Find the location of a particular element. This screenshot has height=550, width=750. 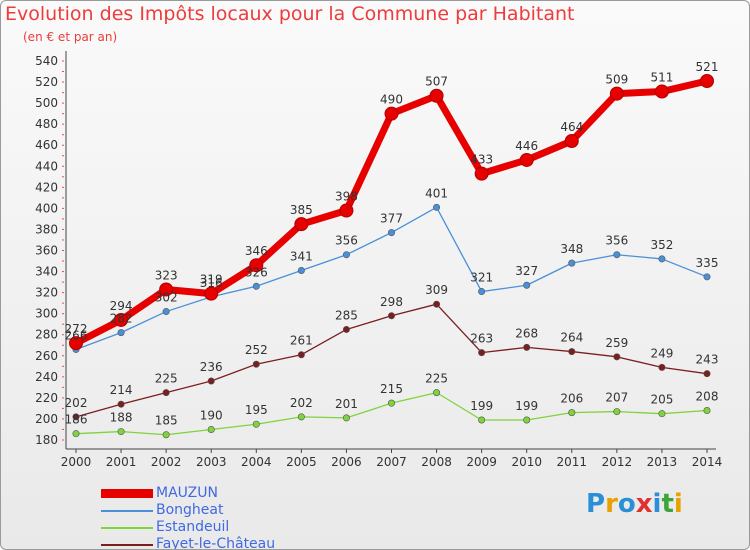

x-tick-label: 2010 is located at coordinates (526, 462).